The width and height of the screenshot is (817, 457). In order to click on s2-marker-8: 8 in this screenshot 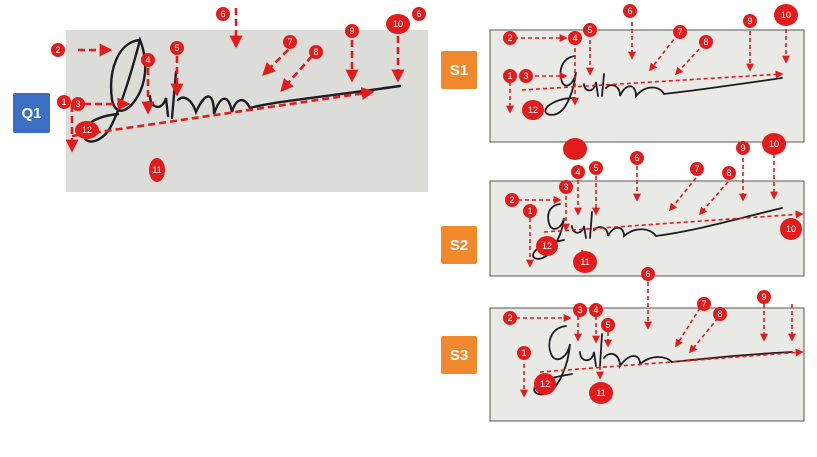, I will do `click(728, 173)`.